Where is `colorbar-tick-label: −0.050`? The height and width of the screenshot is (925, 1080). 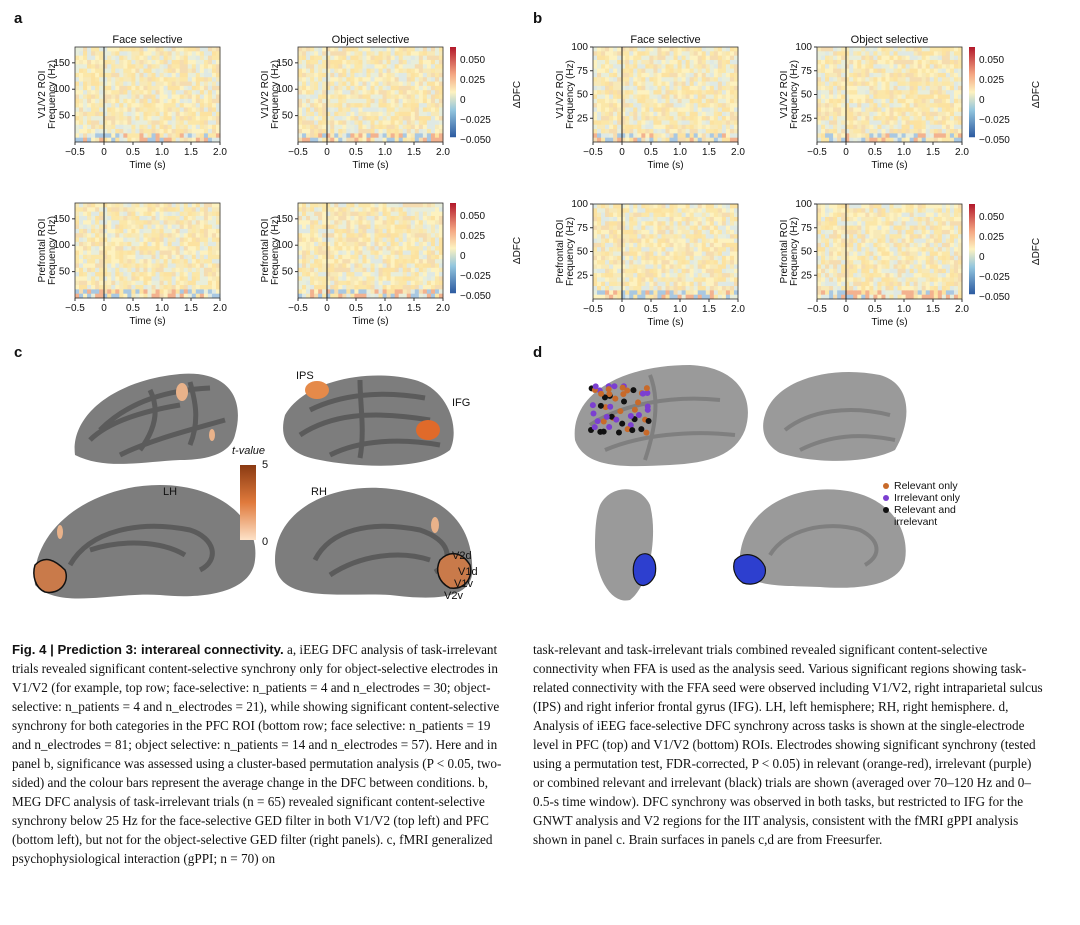
colorbar-tick-label: −0.050 is located at coordinates (475, 296).